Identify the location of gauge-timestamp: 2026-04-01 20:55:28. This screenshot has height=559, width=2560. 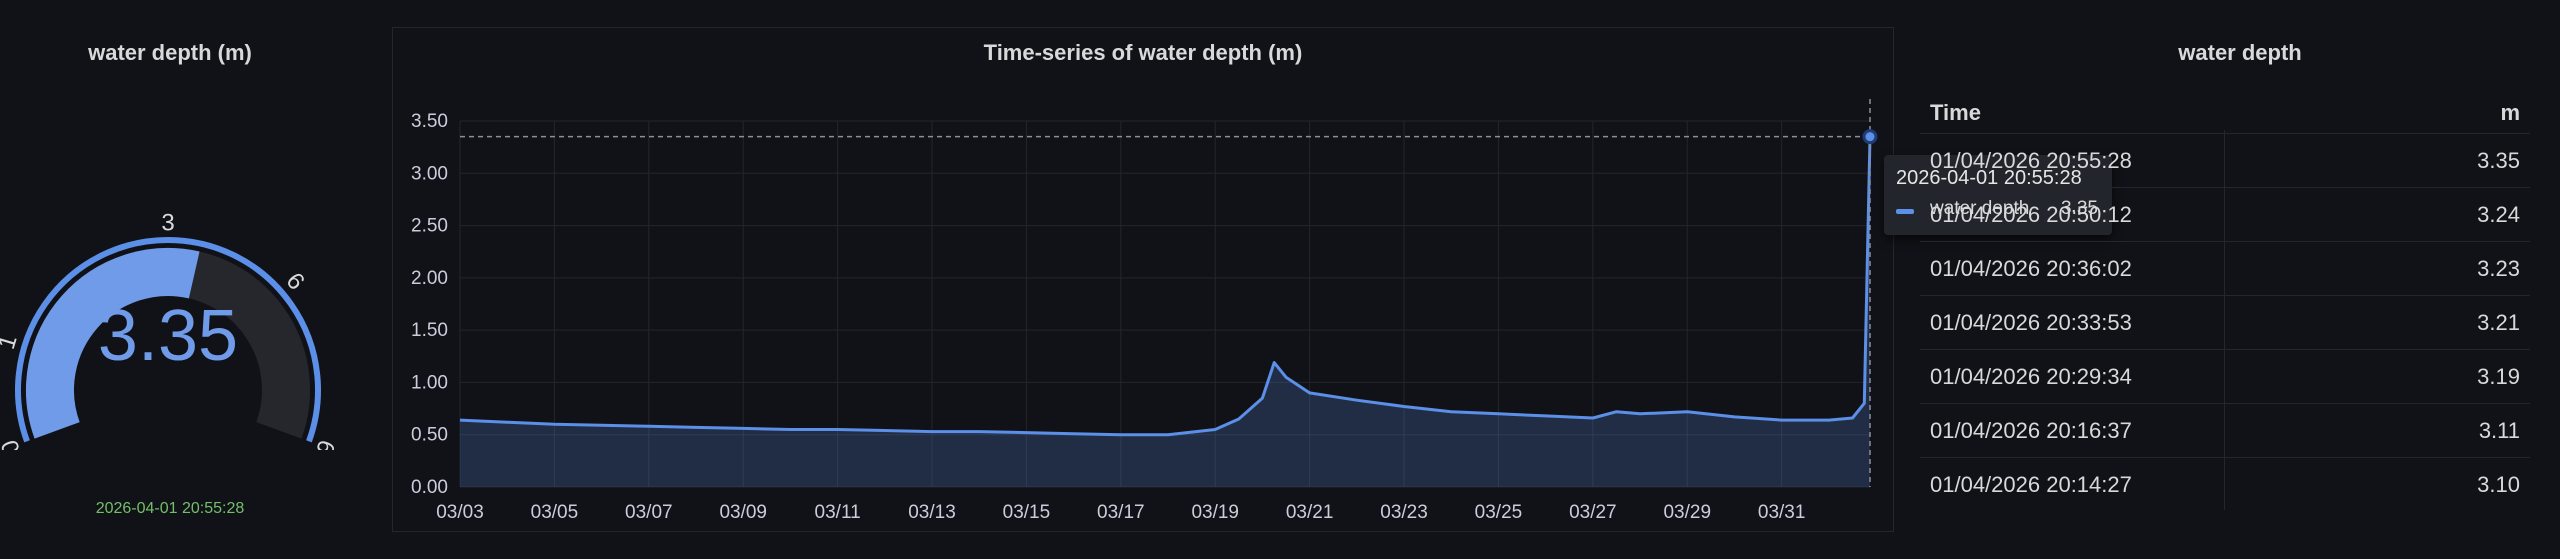
(170, 508).